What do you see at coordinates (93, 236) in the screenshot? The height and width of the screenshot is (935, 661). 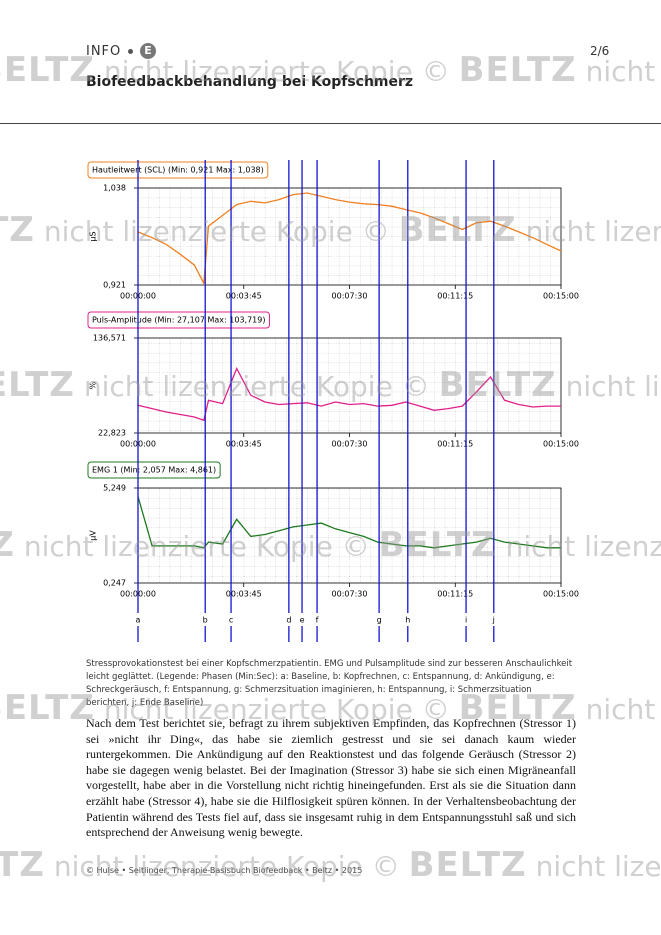 I see `y-axis-label: µS` at bounding box center [93, 236].